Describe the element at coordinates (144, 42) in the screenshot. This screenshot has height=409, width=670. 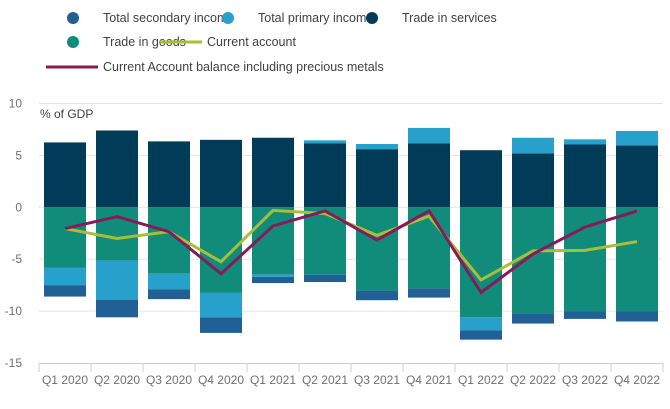
I see `legend-label: Trade in goods` at that location.